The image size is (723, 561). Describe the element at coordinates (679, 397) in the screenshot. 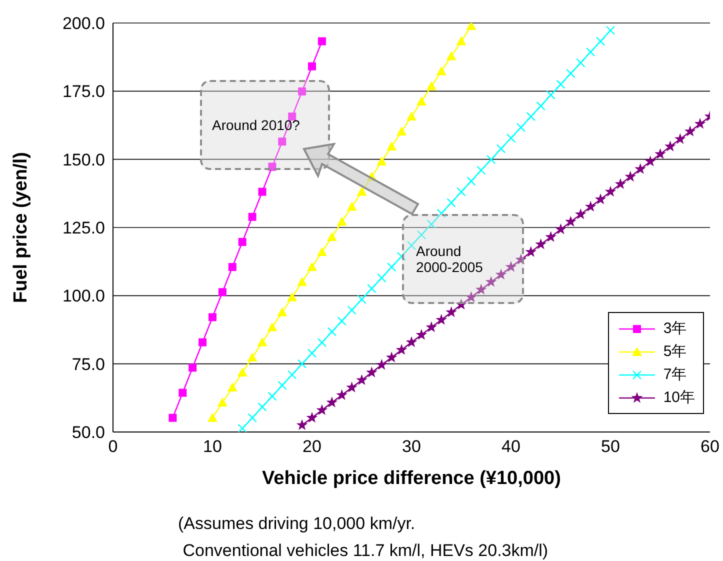

I see `legend-label: 10年` at that location.